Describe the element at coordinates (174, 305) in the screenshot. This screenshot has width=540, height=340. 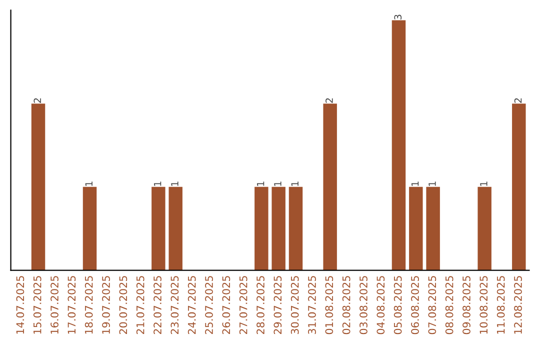
I see `x-tick-label: 23.07.2025` at that location.